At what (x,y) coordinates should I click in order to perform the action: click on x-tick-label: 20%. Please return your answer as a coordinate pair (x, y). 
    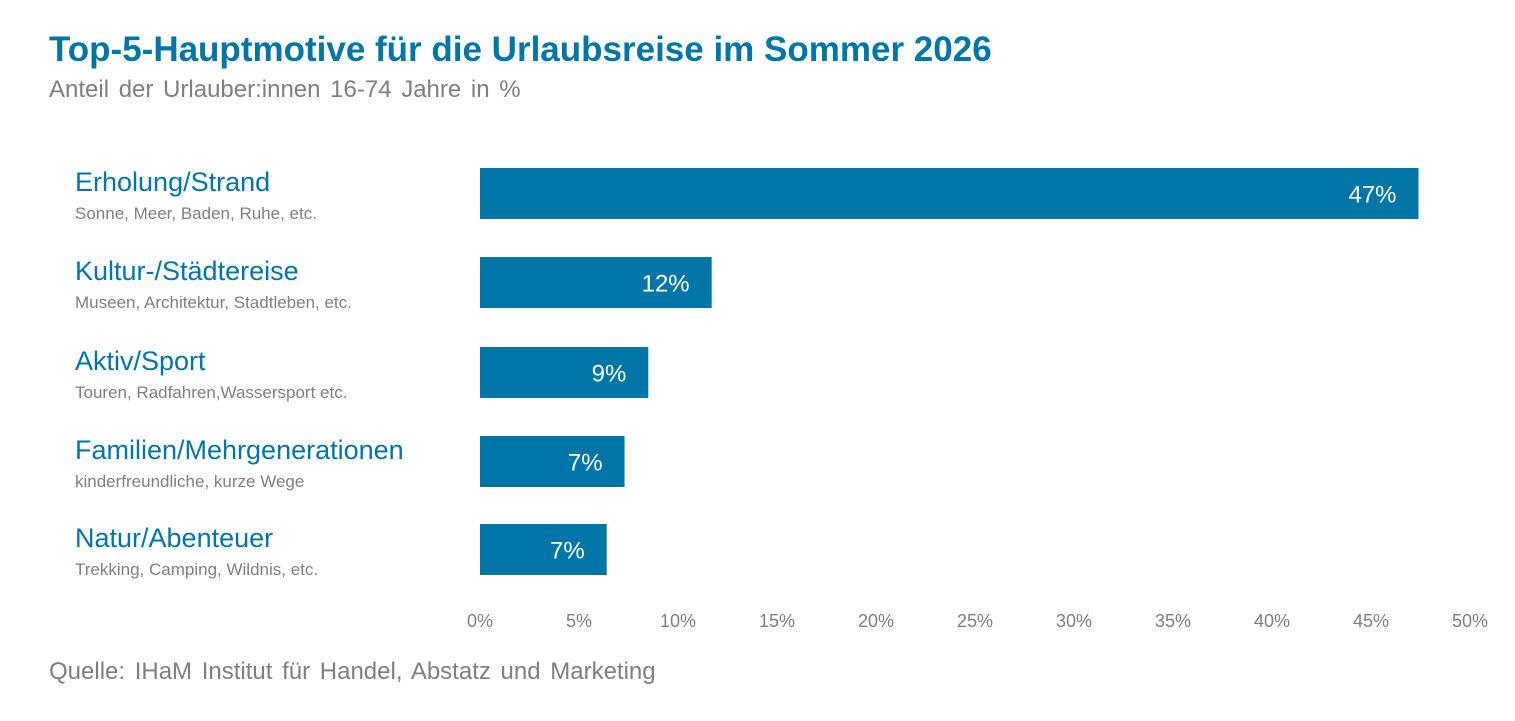
    Looking at the image, I should click on (876, 621).